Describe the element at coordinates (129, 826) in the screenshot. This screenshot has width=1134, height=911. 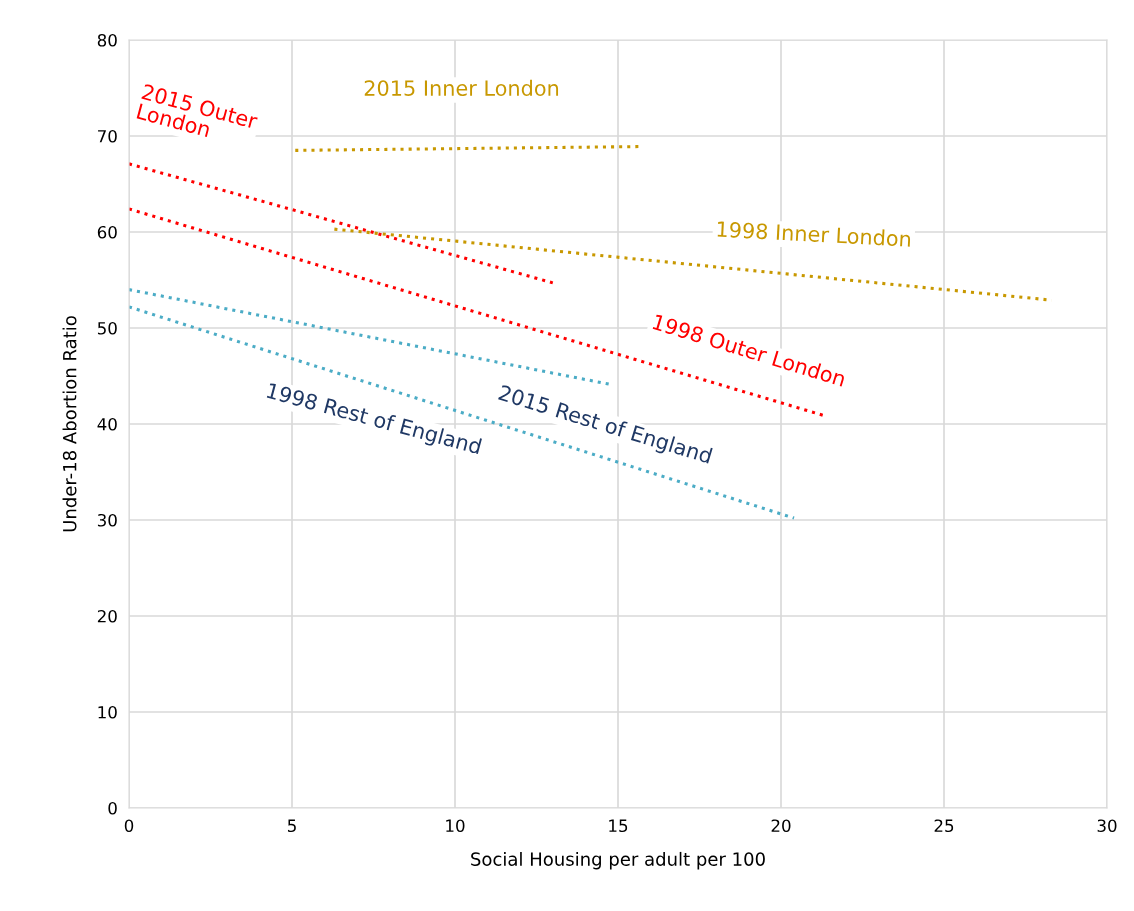
I see `x-tick-label: 0` at that location.